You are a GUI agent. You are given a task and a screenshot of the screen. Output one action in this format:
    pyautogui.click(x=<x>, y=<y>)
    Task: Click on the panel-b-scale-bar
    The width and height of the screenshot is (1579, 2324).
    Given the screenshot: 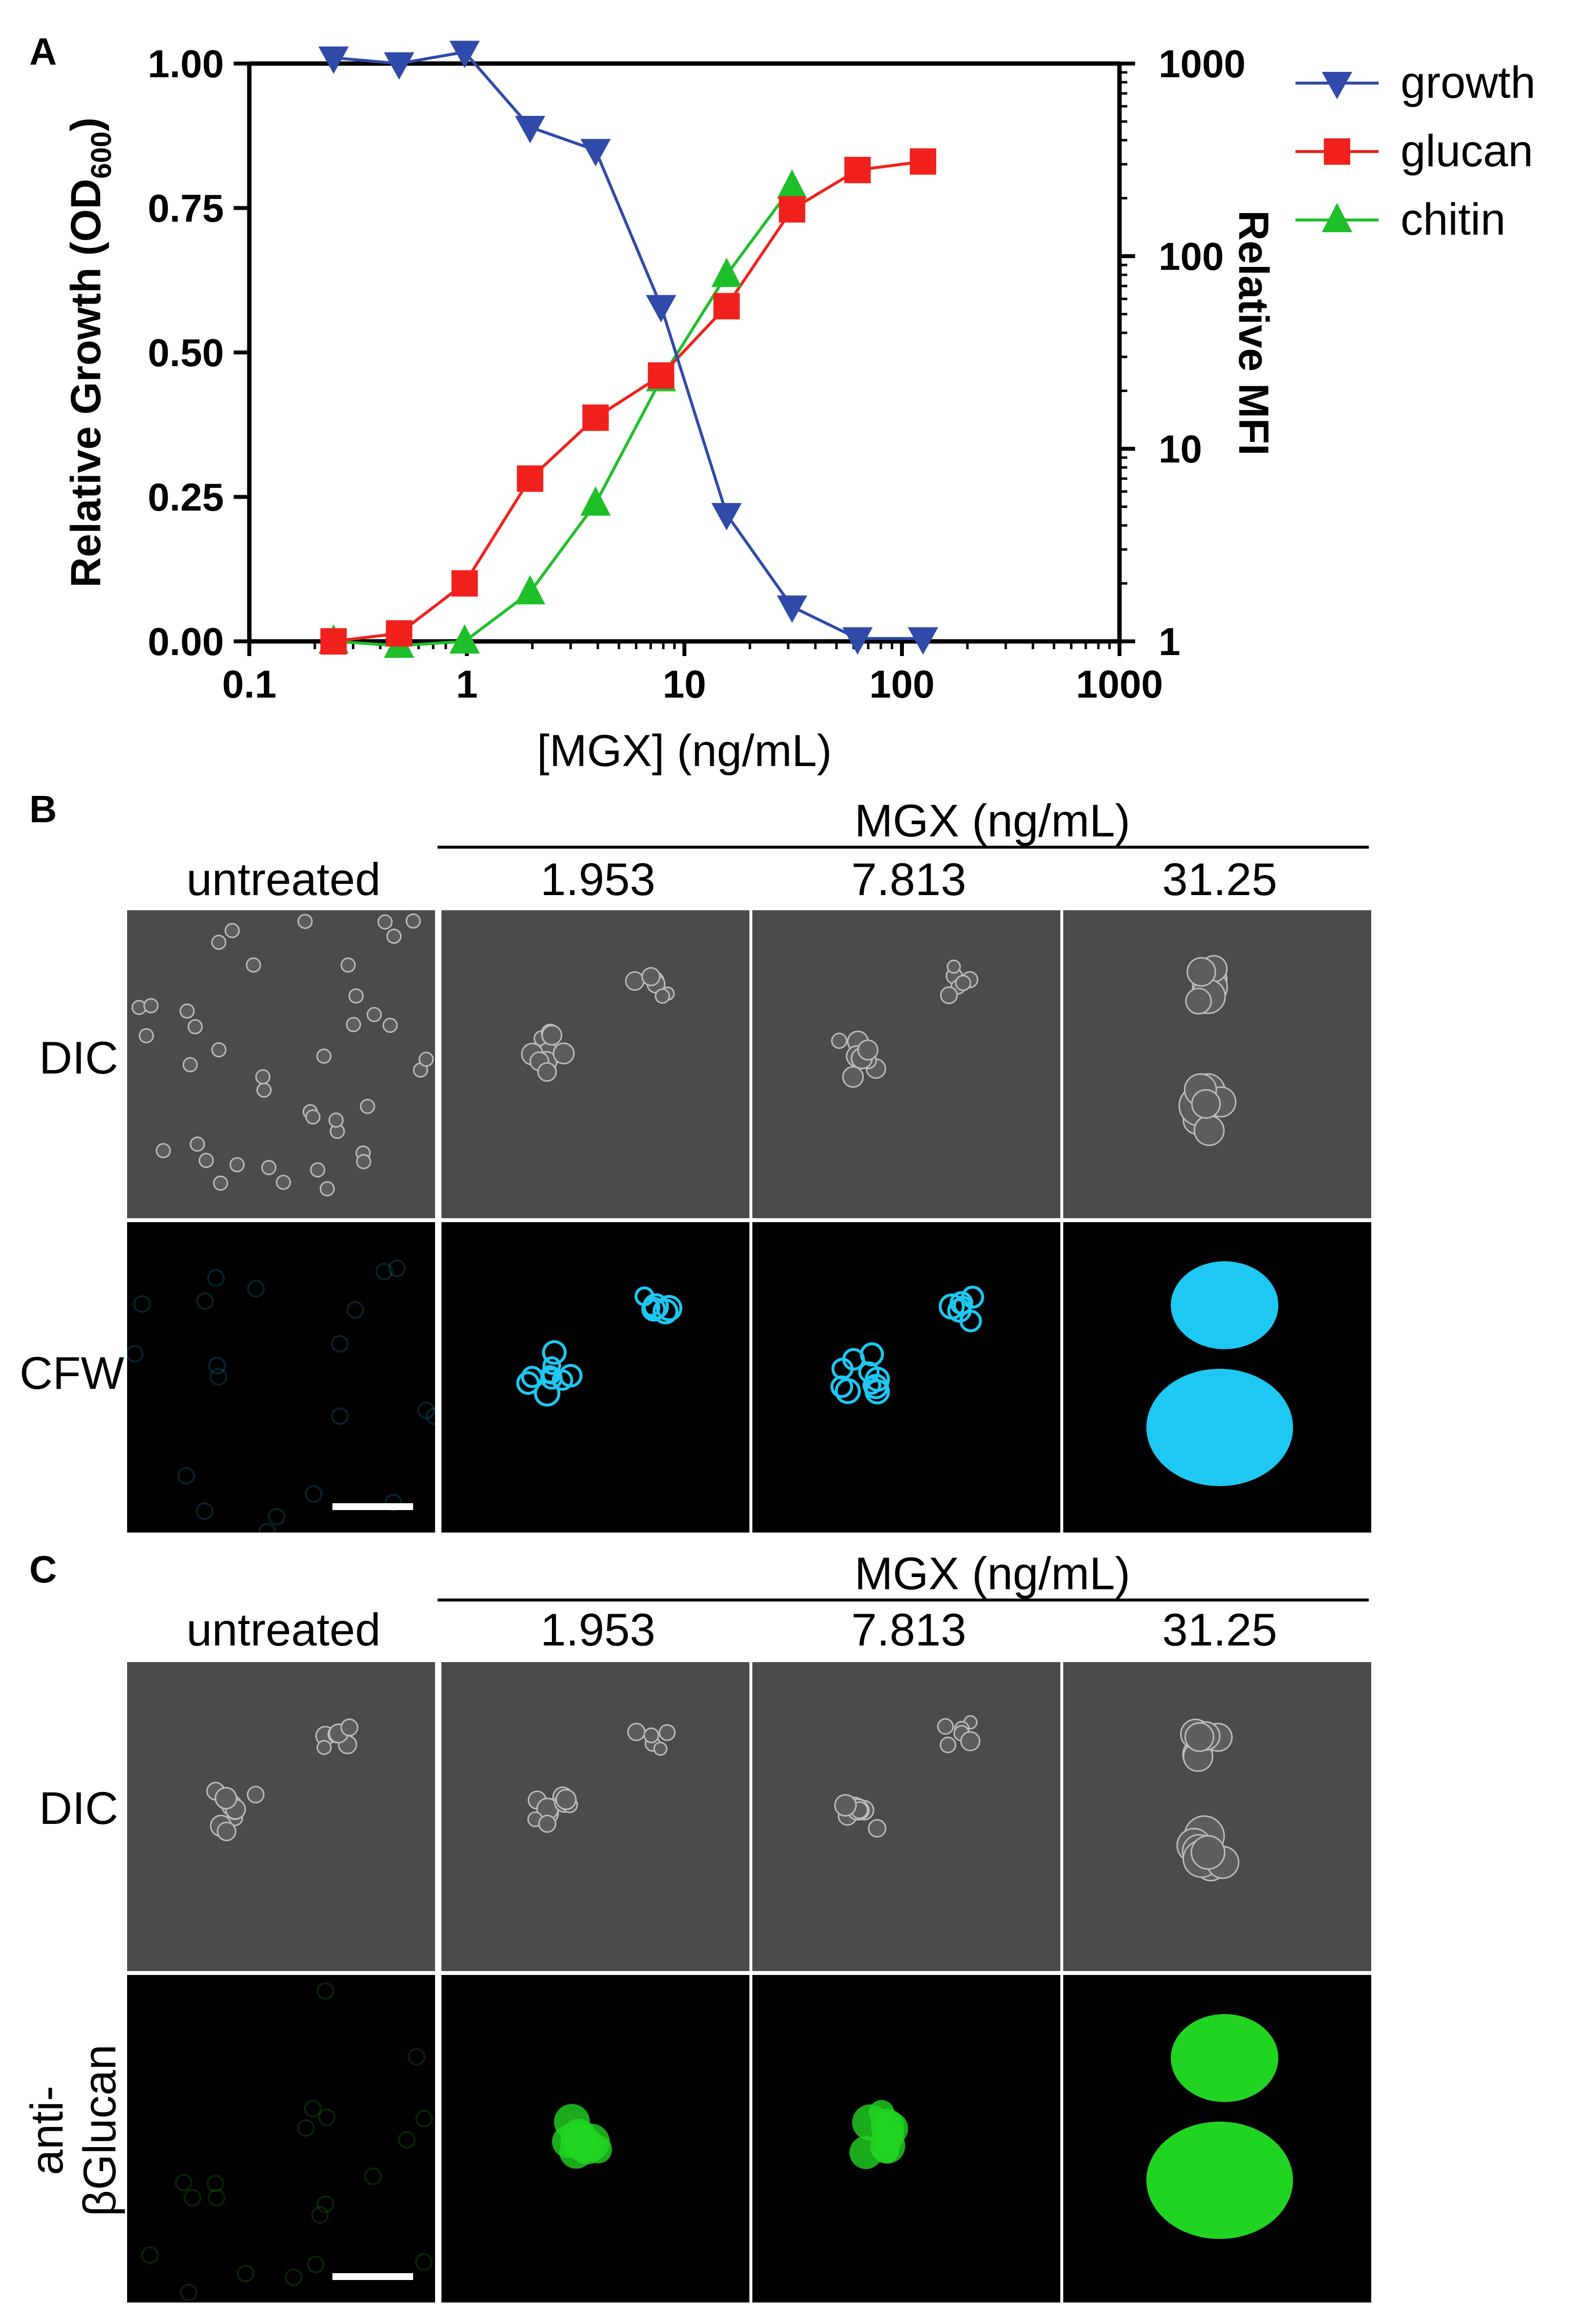 What is the action you would take?
    pyautogui.click(x=372, y=1506)
    